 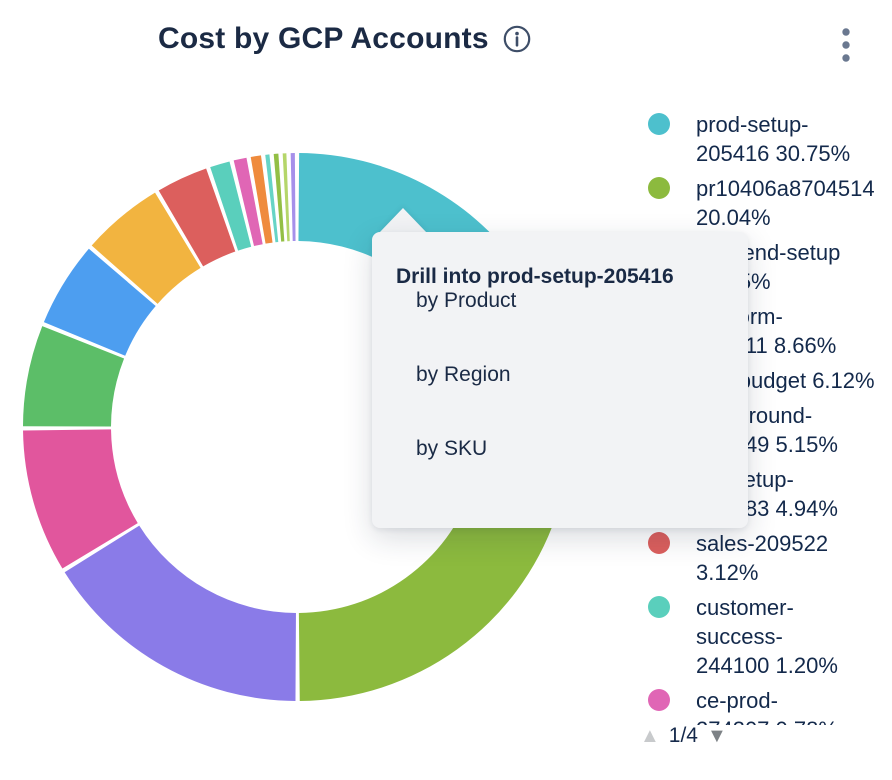 I want to click on donut-slice-gcp-budget, so click(x=74, y=376).